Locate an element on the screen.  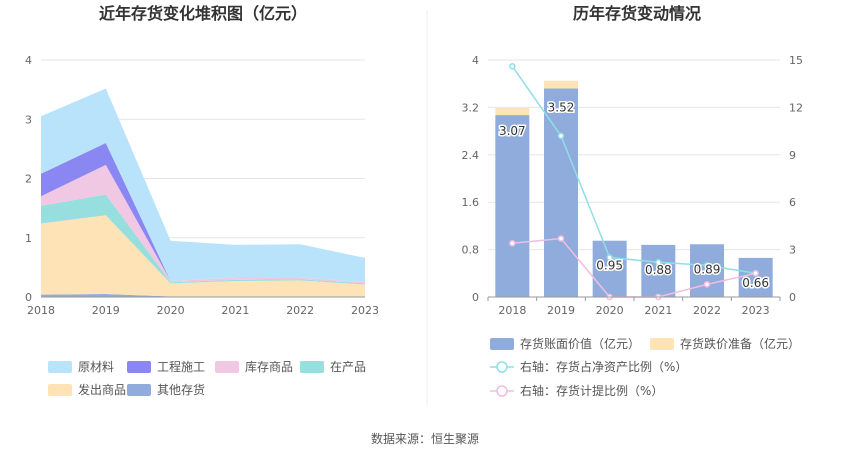
legend-swatch-book-value is located at coordinates (502, 344).